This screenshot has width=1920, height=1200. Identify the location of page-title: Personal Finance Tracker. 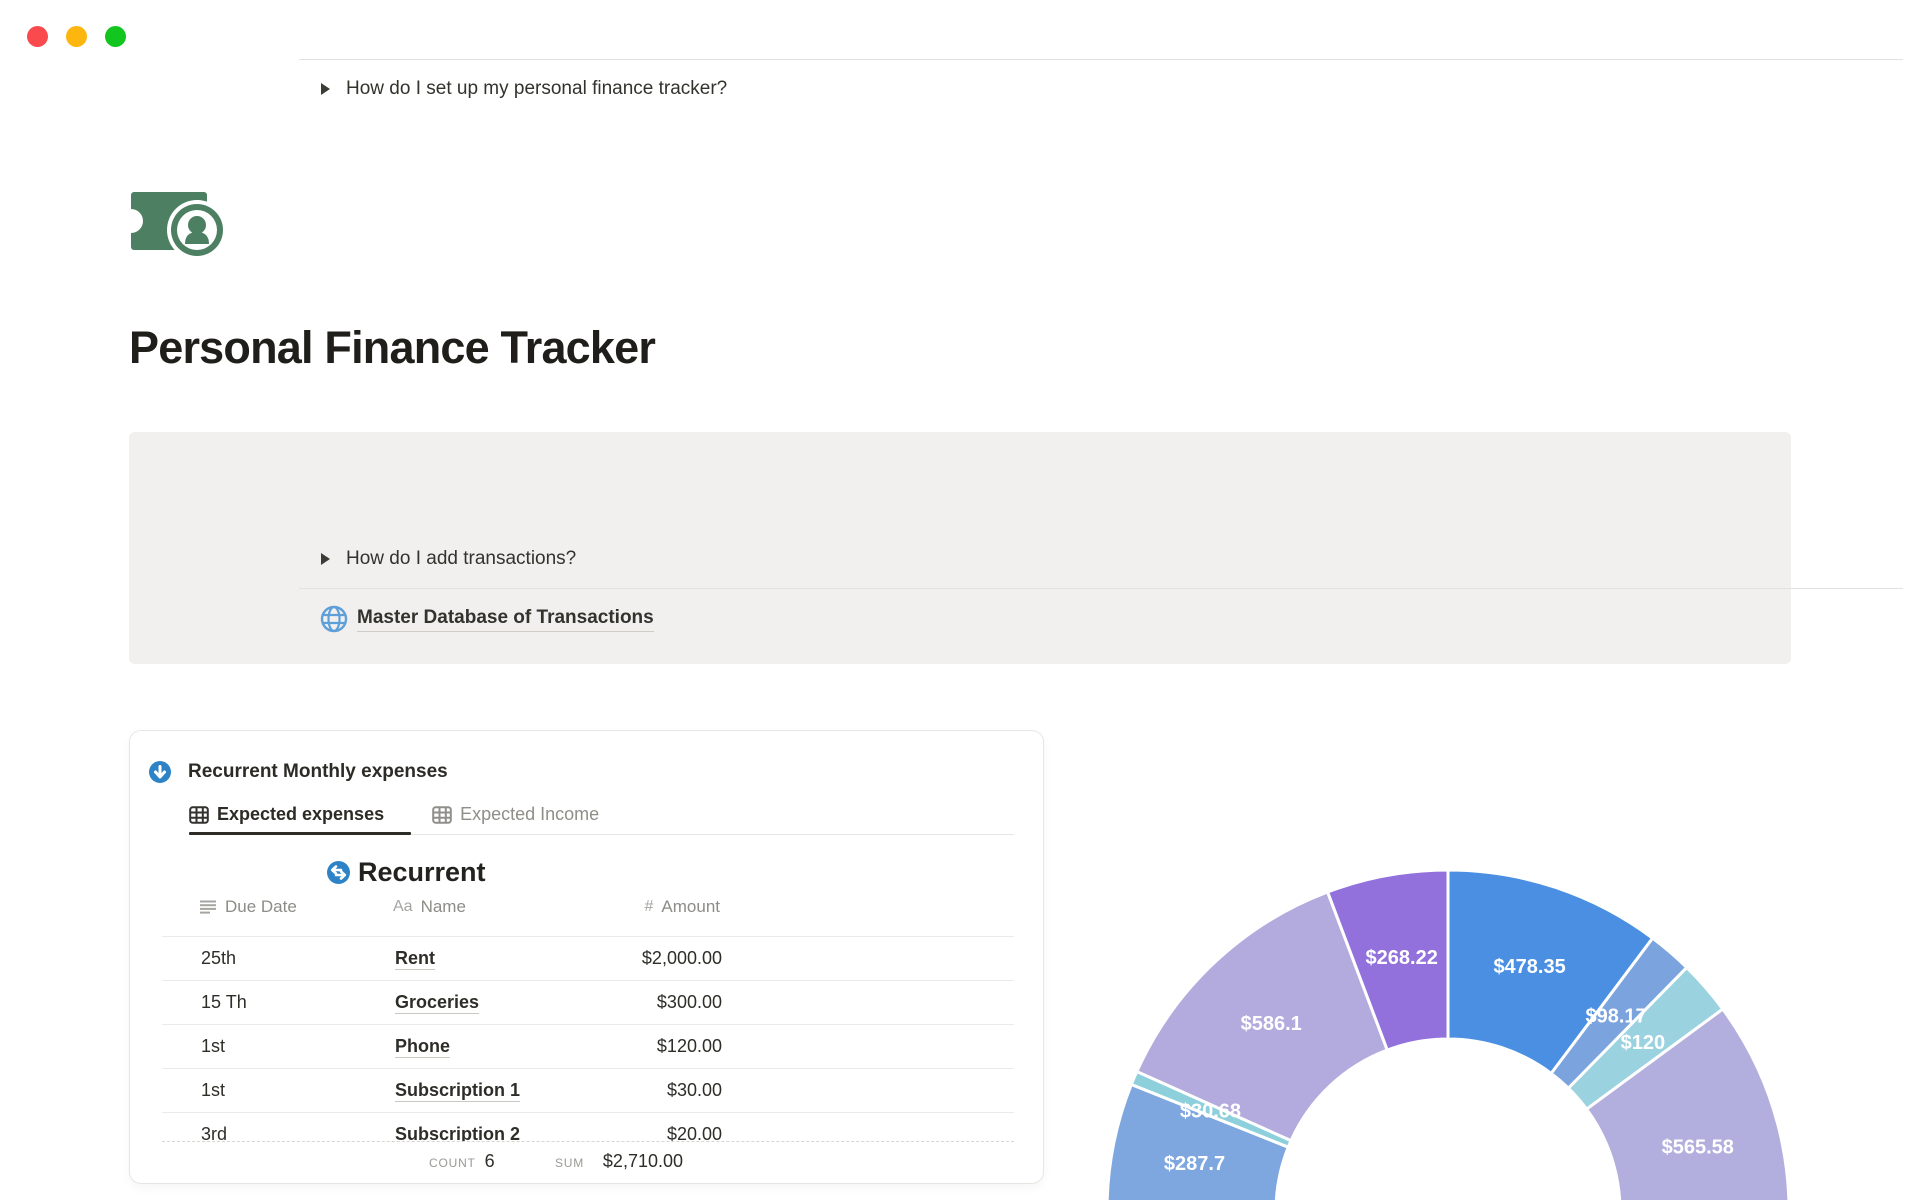
(392, 347).